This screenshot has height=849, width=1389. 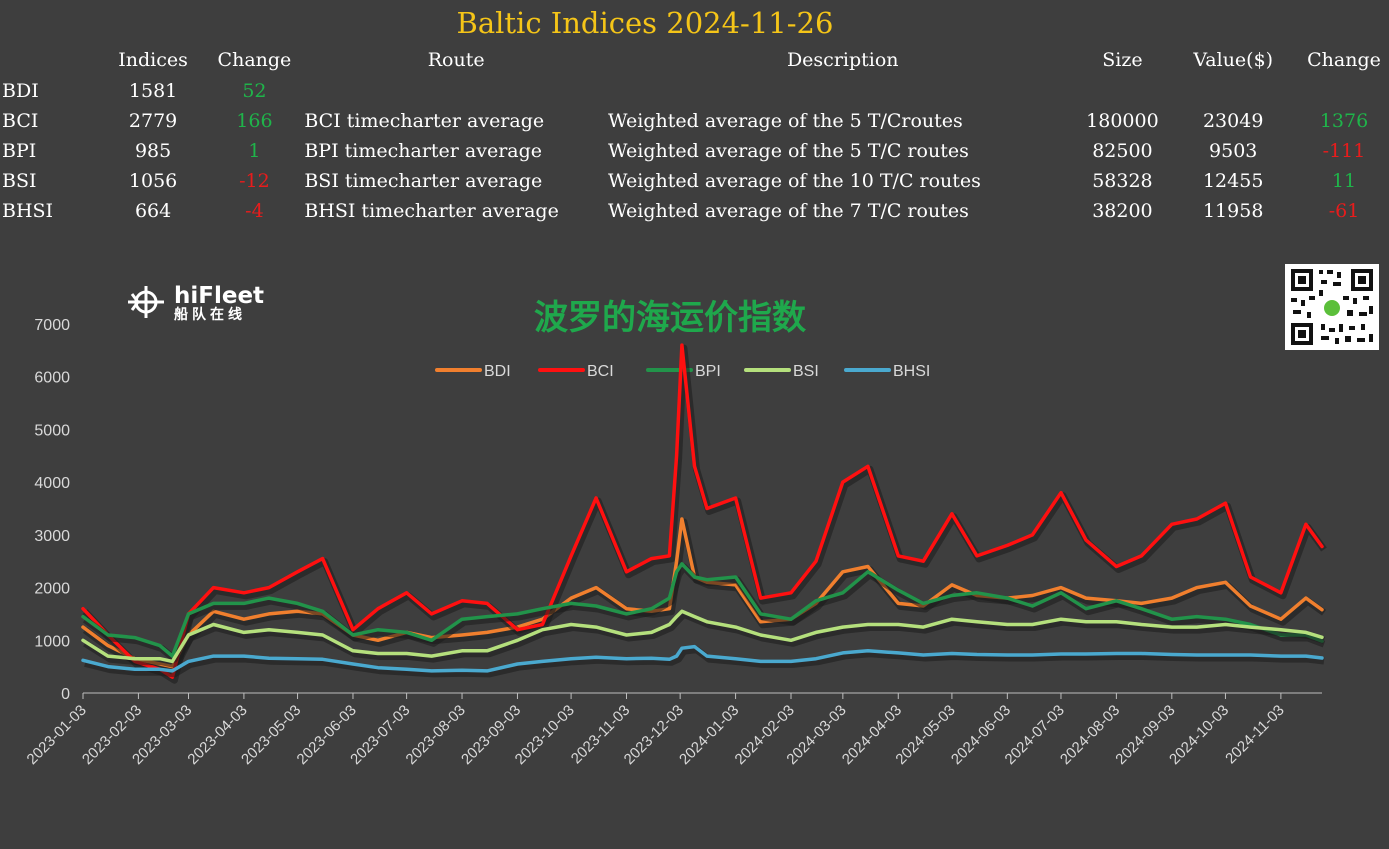 I want to click on x-tick-label: 2024-11-03, so click(x=1254, y=734).